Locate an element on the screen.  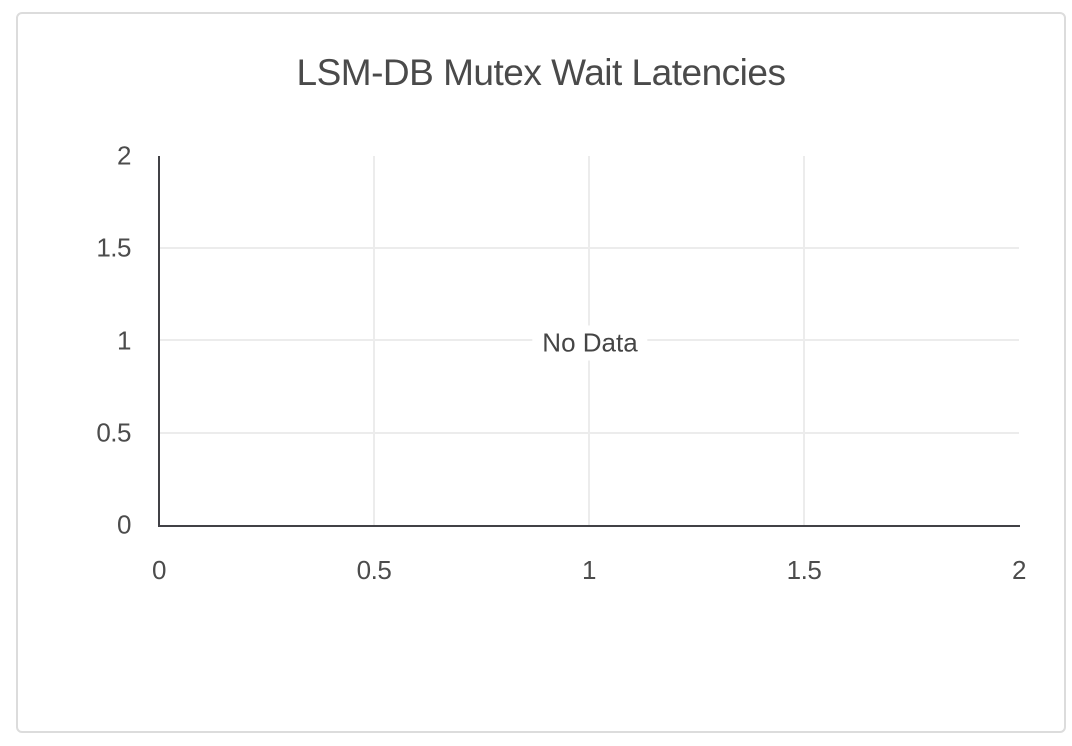
x-axis-tick-label: 1.5 is located at coordinates (804, 570).